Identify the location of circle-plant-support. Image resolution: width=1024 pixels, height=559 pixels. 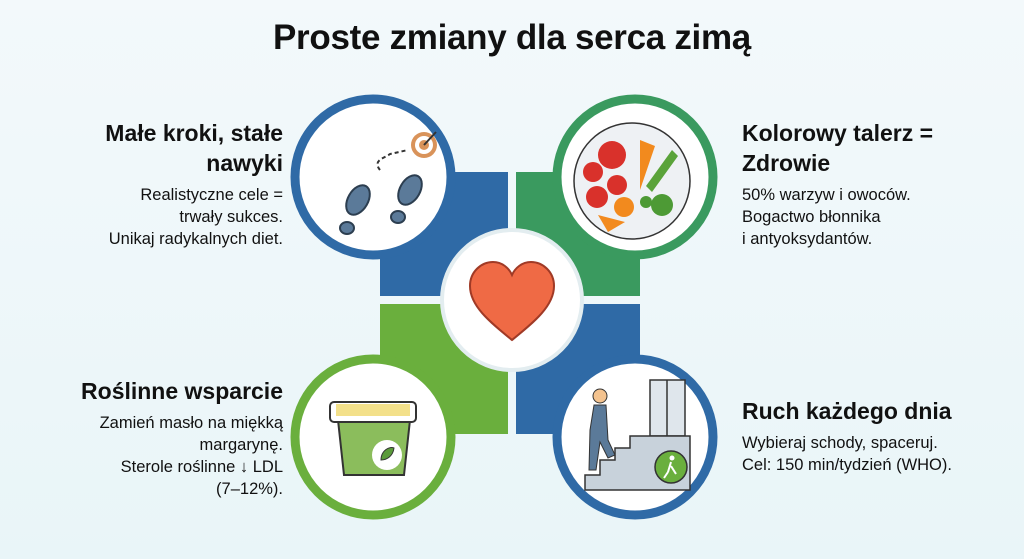
(373, 437).